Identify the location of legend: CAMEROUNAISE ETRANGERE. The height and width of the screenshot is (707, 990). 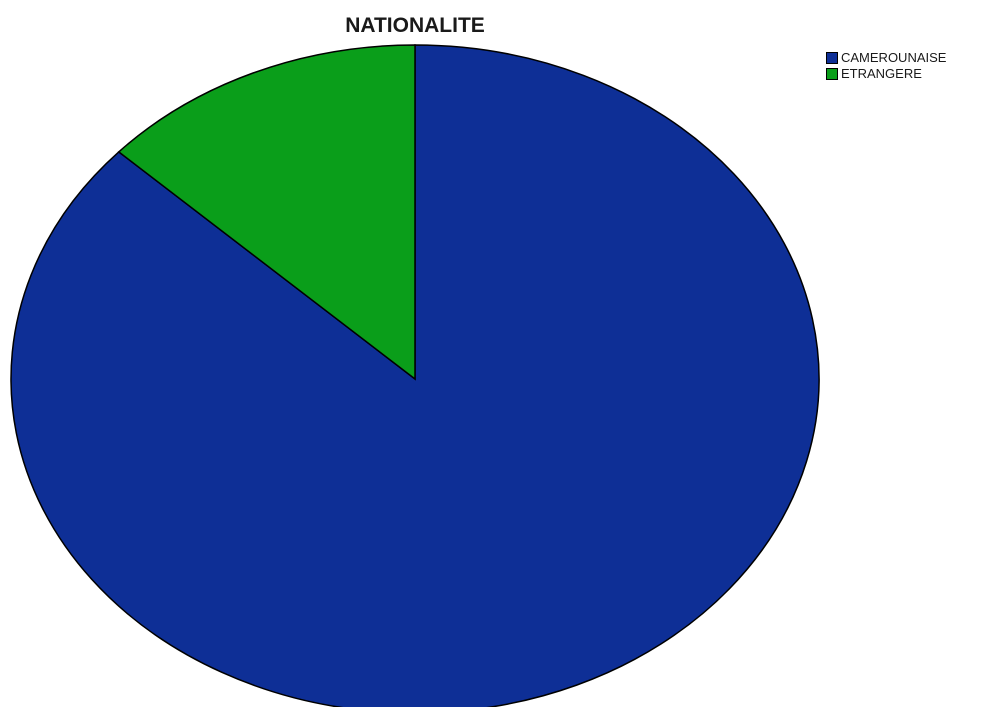
(886, 66).